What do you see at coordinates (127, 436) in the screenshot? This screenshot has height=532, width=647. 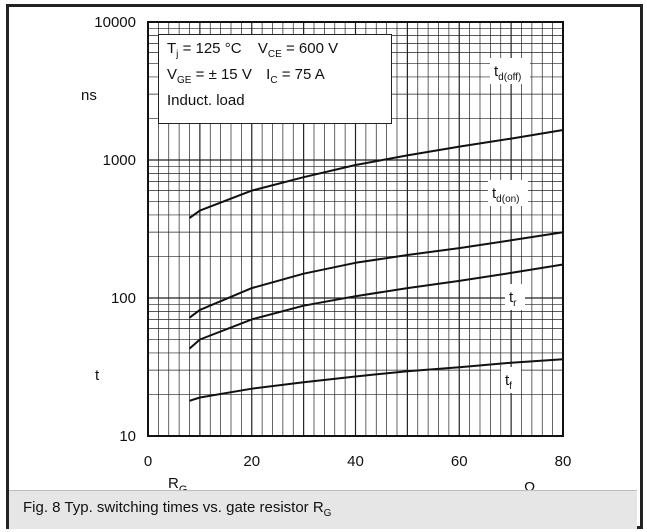 I see `y-tick-label: 10` at bounding box center [127, 436].